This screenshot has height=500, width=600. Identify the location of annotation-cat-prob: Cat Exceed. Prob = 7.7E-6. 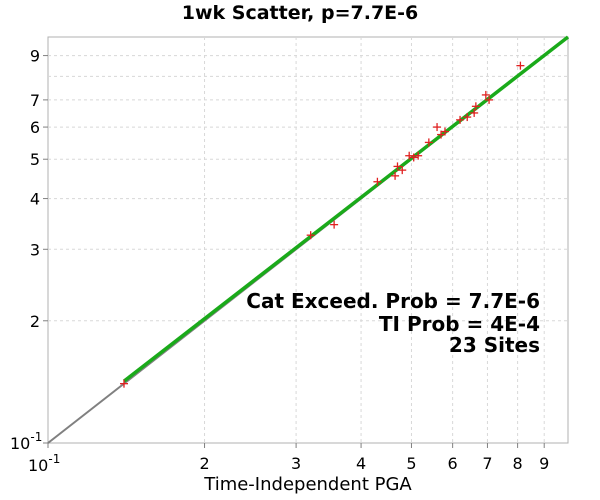
(393, 301).